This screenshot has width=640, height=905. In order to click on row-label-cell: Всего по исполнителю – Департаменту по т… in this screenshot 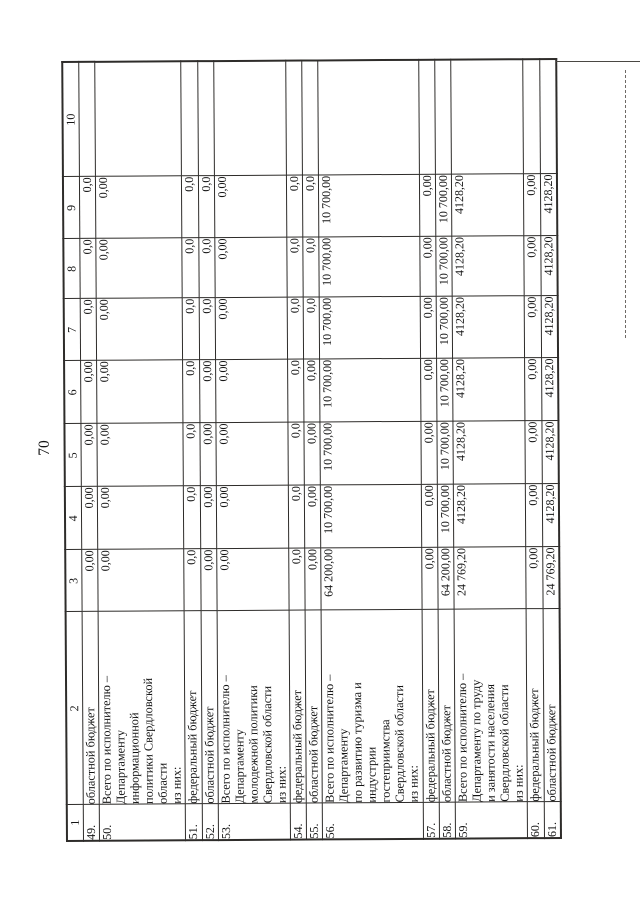, I will do `click(491, 706)`.